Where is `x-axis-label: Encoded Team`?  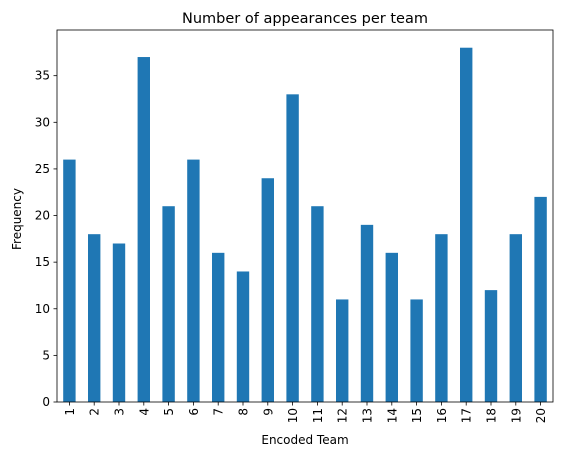
x-axis-label: Encoded Team is located at coordinates (304, 440).